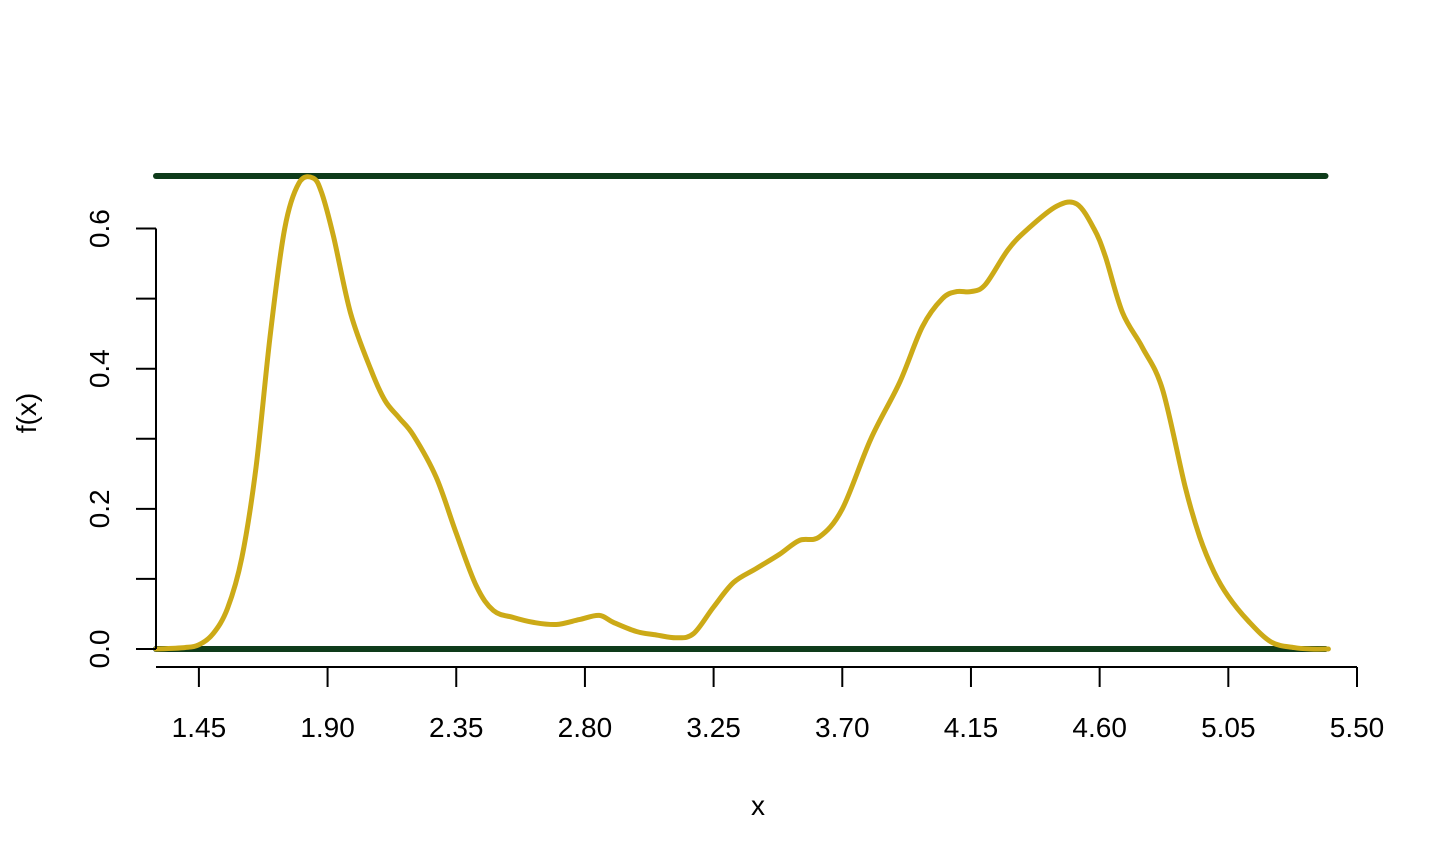 The image size is (1440, 864). I want to click on x-tick-label: 5.05, so click(1228, 727).